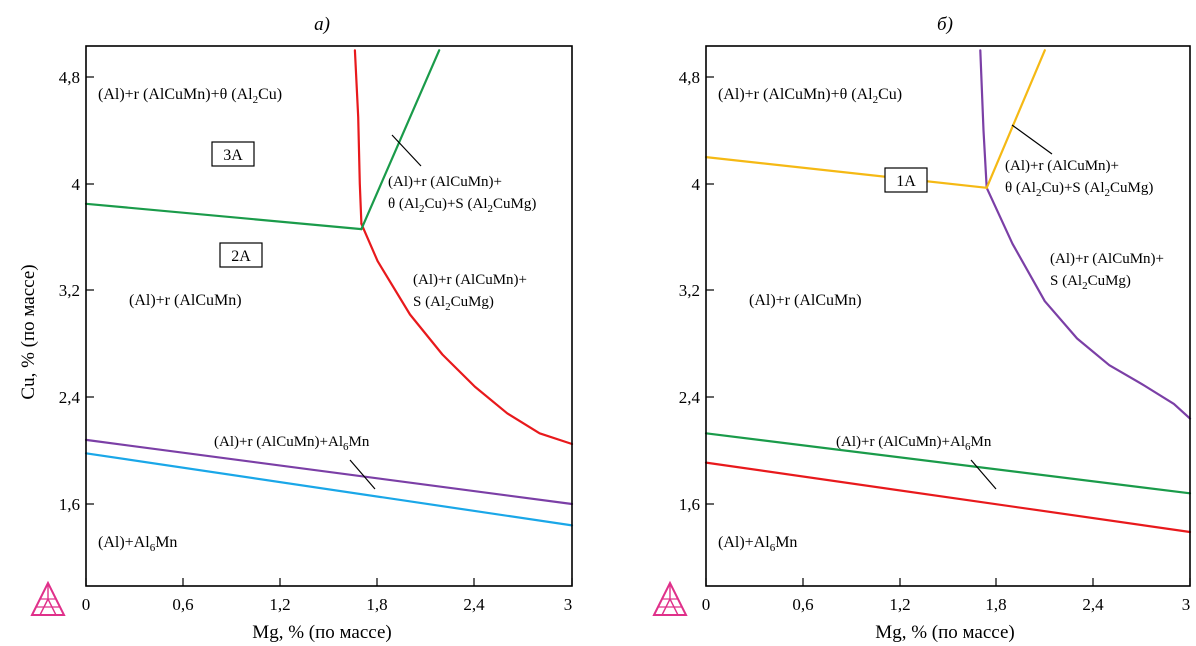 The image size is (1196, 646). Describe the element at coordinates (327, 596) in the screenshot. I see `panel-a-x-ticks: 0 0,6 1,2 1,8 2,4 3` at that location.